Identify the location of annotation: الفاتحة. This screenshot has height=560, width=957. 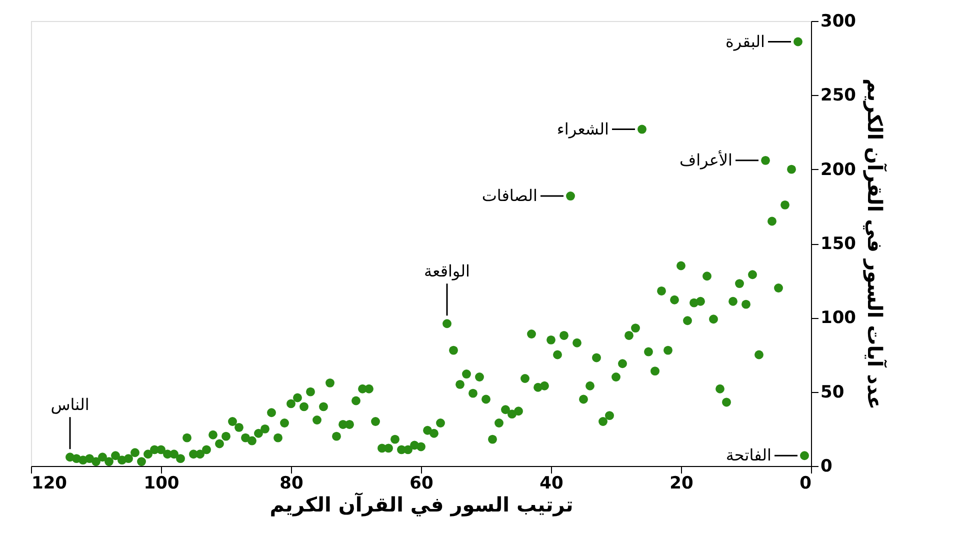
(749, 455).